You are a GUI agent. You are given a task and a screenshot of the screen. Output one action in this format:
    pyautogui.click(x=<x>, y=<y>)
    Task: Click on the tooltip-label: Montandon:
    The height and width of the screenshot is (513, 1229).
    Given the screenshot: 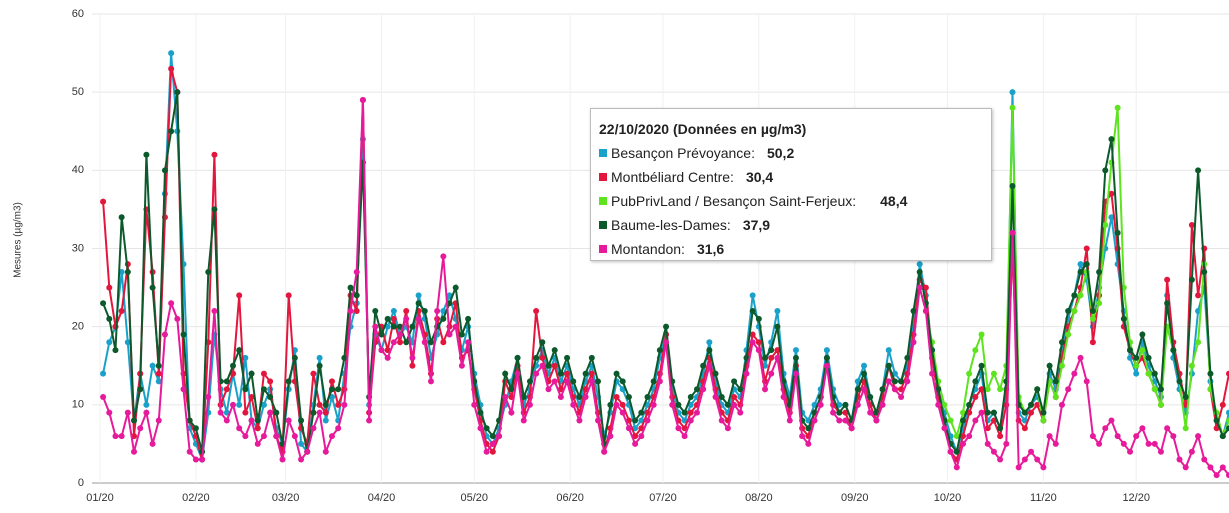 What is the action you would take?
    pyautogui.click(x=648, y=249)
    